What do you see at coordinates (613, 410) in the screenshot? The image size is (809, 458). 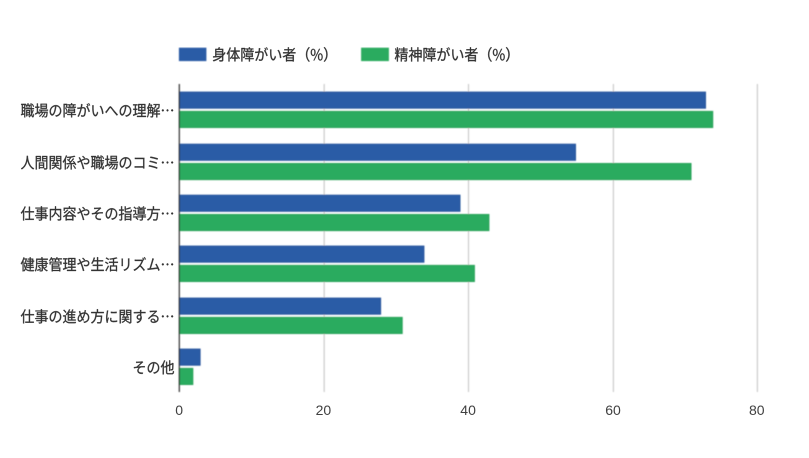 I see `svg-text: 60` at bounding box center [613, 410].